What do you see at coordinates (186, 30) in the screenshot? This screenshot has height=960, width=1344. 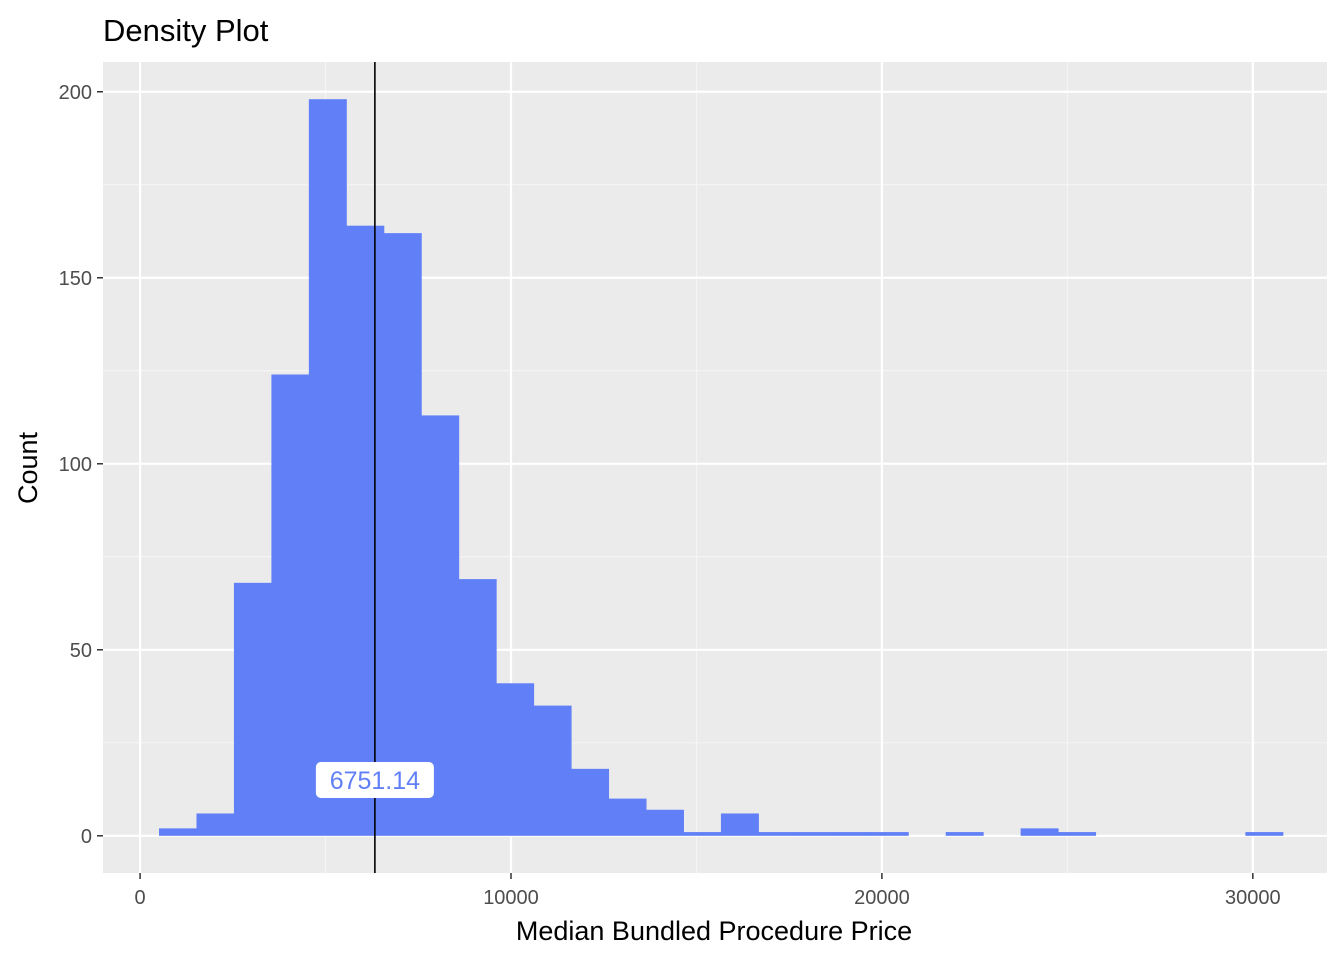 I see `chart-title: Density Plot` at bounding box center [186, 30].